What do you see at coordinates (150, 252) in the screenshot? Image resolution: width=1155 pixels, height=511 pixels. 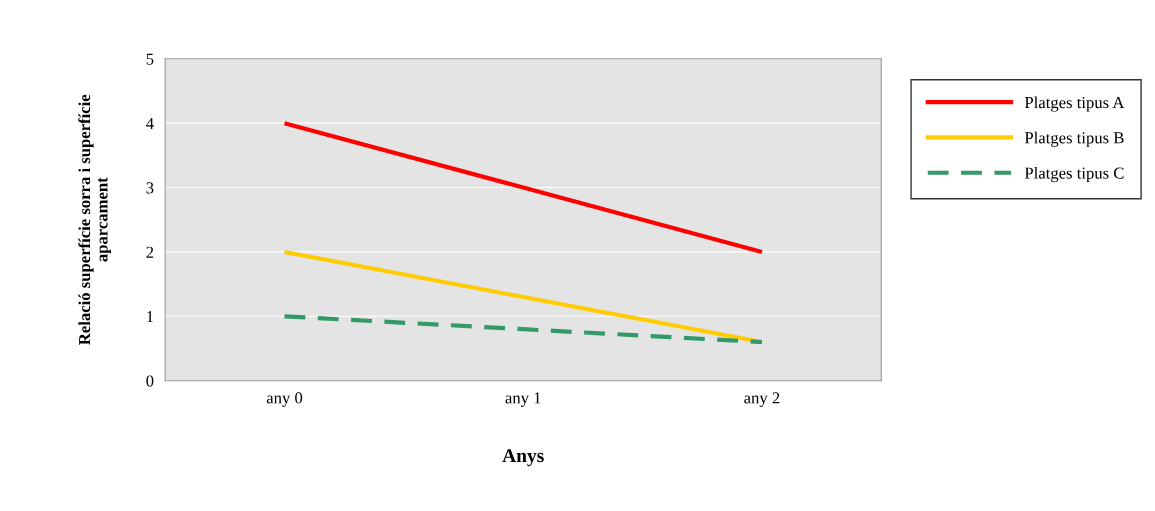 I see `y-tick-label: 2` at bounding box center [150, 252].